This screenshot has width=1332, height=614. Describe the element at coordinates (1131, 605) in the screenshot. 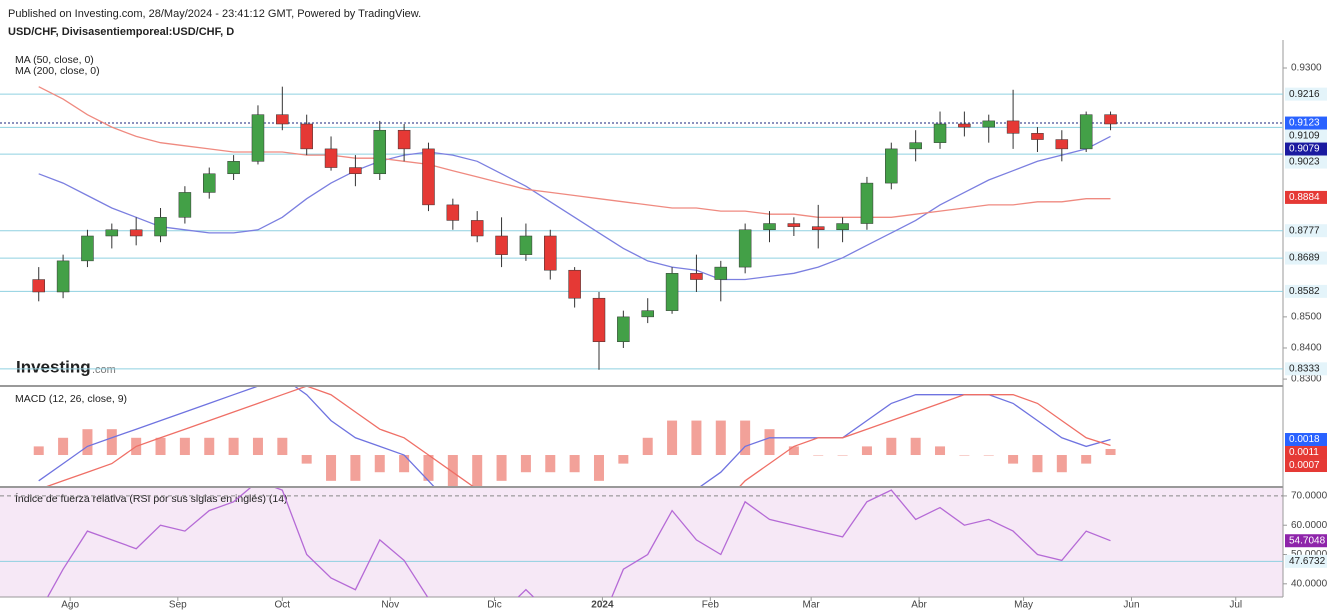

I see `x-tick-label: Jun` at that location.